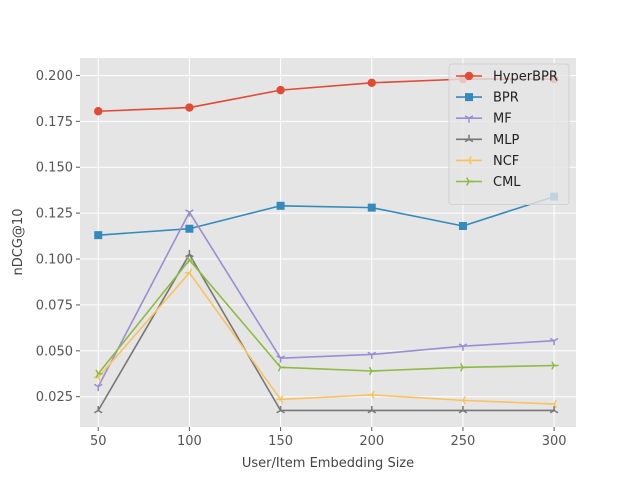  I want to click on y-axis-title: nDCG@10, so click(18, 242).